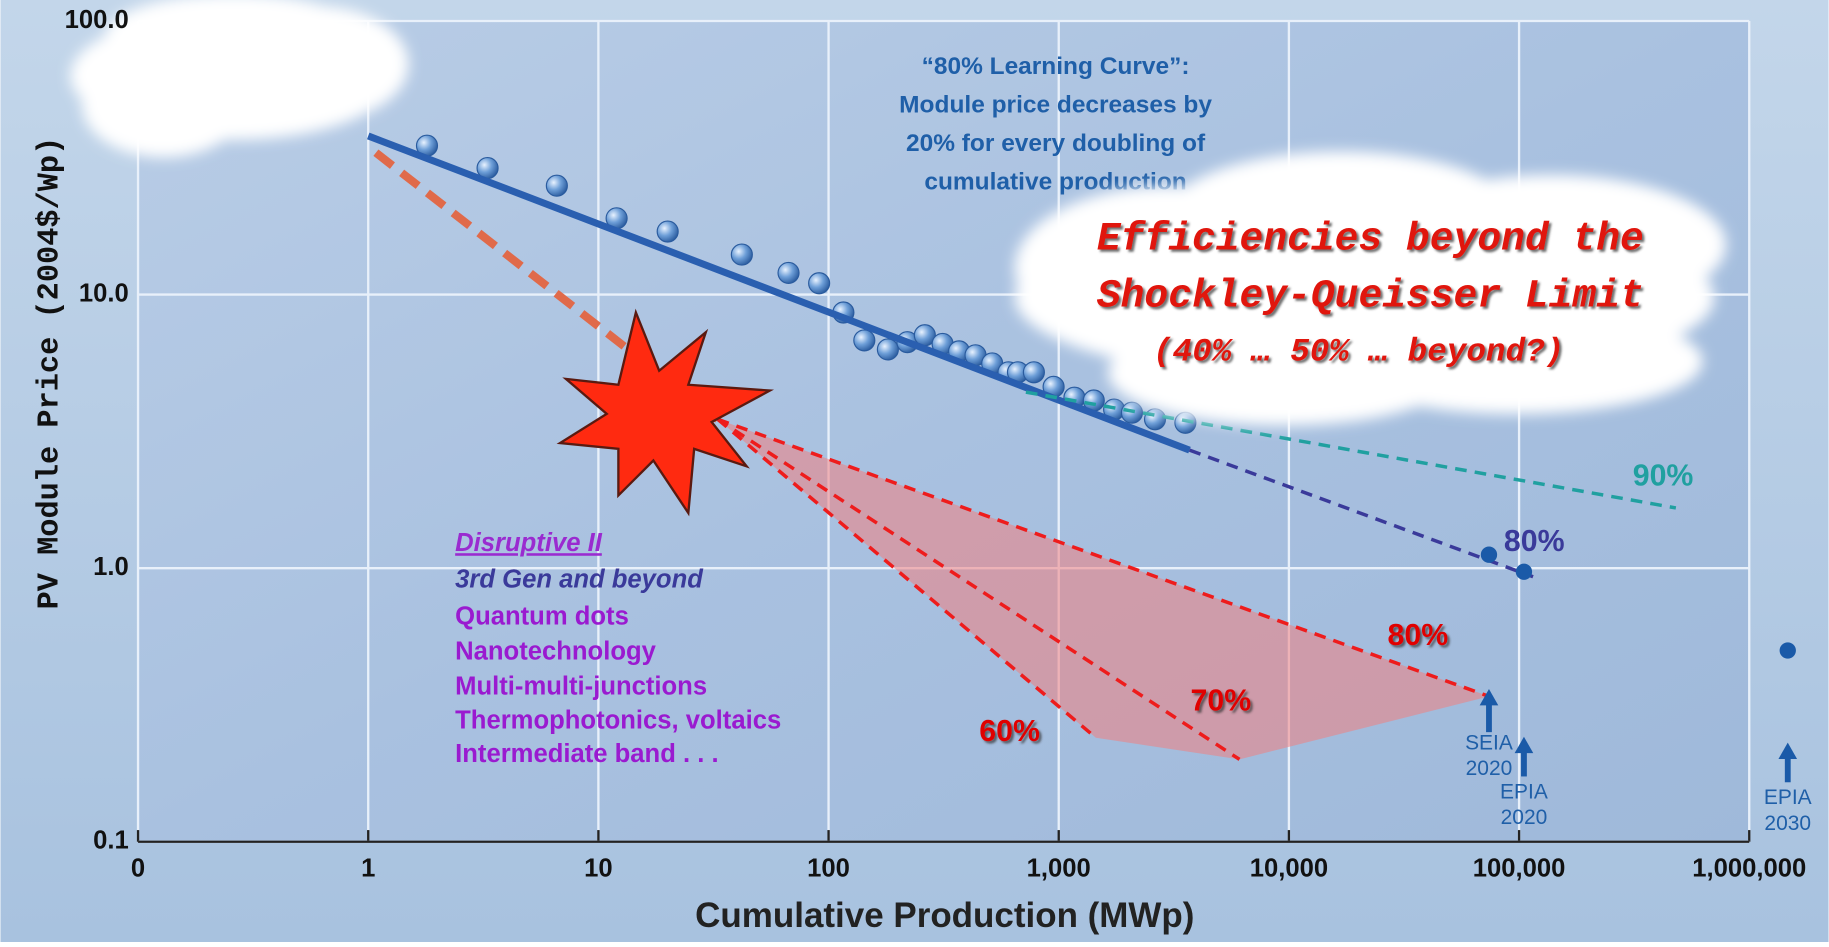  What do you see at coordinates (1055, 105) in the screenshot?
I see `annotation: Module price decreases by` at bounding box center [1055, 105].